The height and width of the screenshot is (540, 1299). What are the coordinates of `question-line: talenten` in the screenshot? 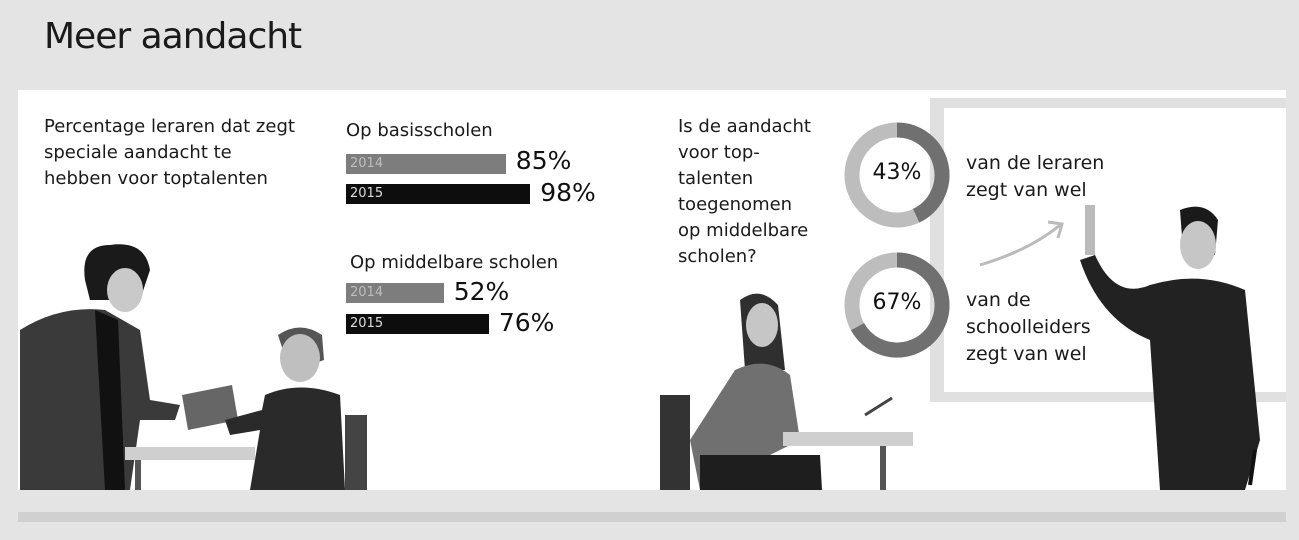 It's located at (716, 178).